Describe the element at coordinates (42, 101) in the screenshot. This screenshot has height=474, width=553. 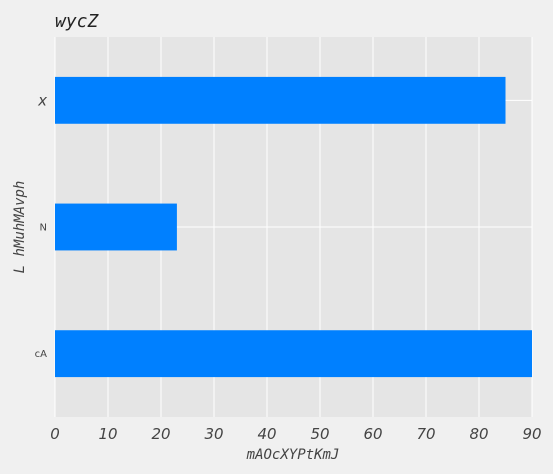
I see `y-tick-label: x` at that location.